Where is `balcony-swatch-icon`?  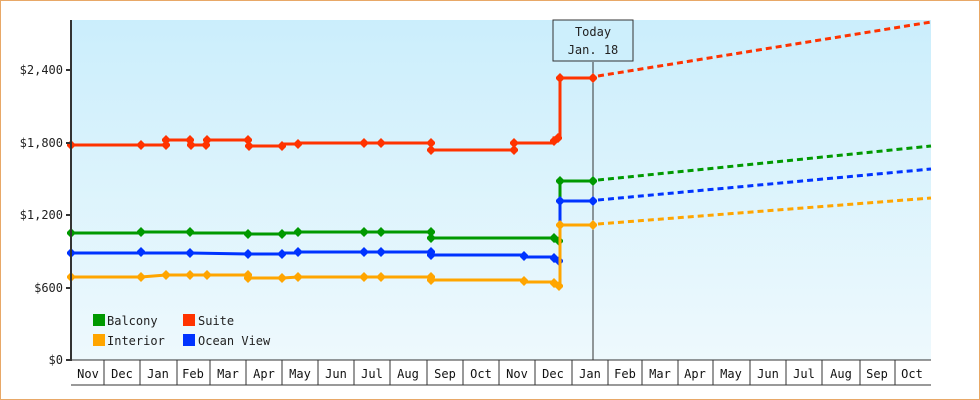
balcony-swatch-icon is located at coordinates (99, 320).